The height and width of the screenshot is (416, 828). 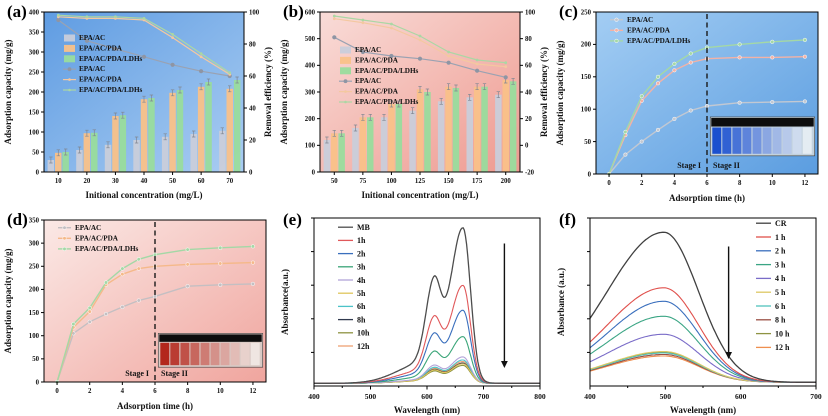 I want to click on tick-label-right: 60, so click(x=528, y=66).